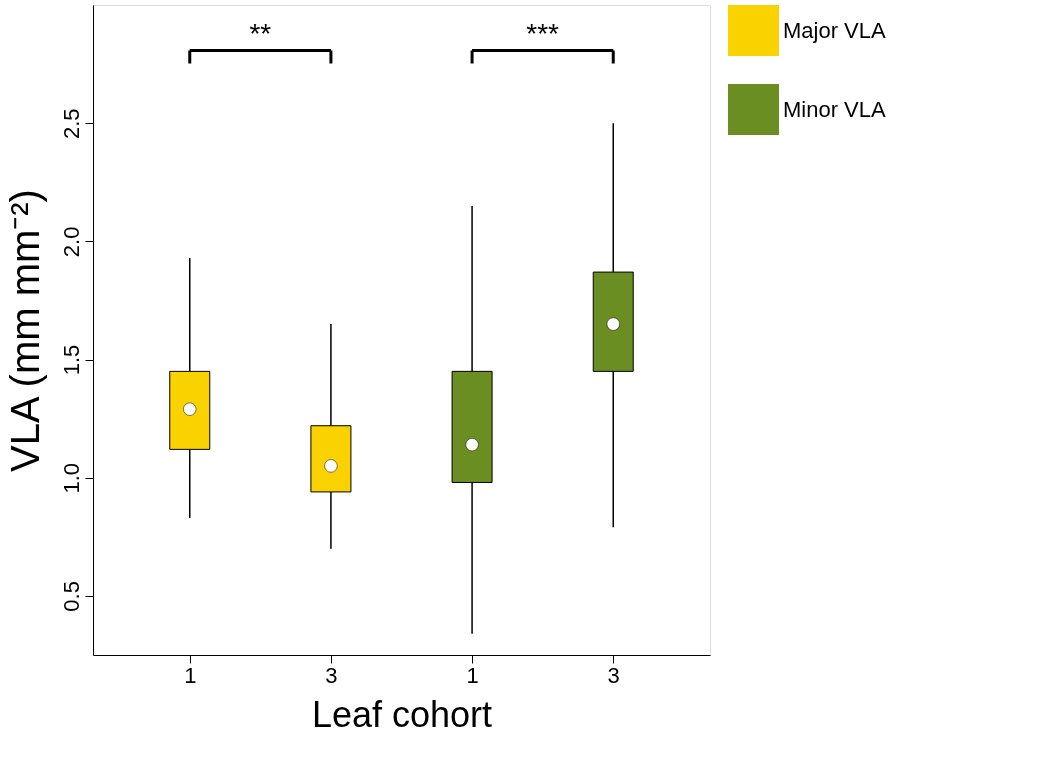  I want to click on y-axis-title: VLA (mm mm⁻²), so click(24, 330).